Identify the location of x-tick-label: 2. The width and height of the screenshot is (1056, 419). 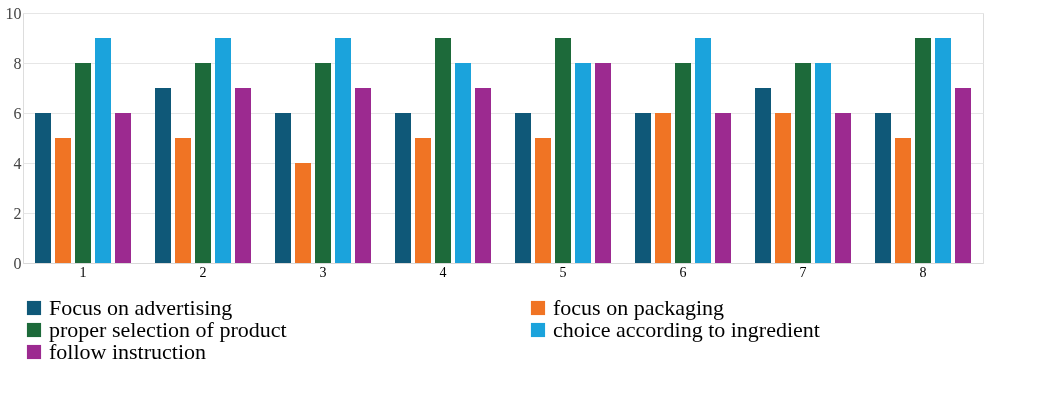
(203, 272).